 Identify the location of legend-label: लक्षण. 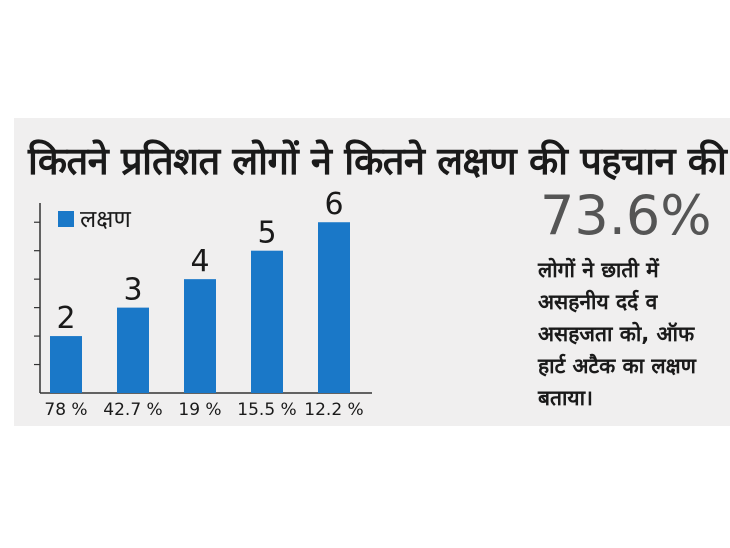
(105, 219).